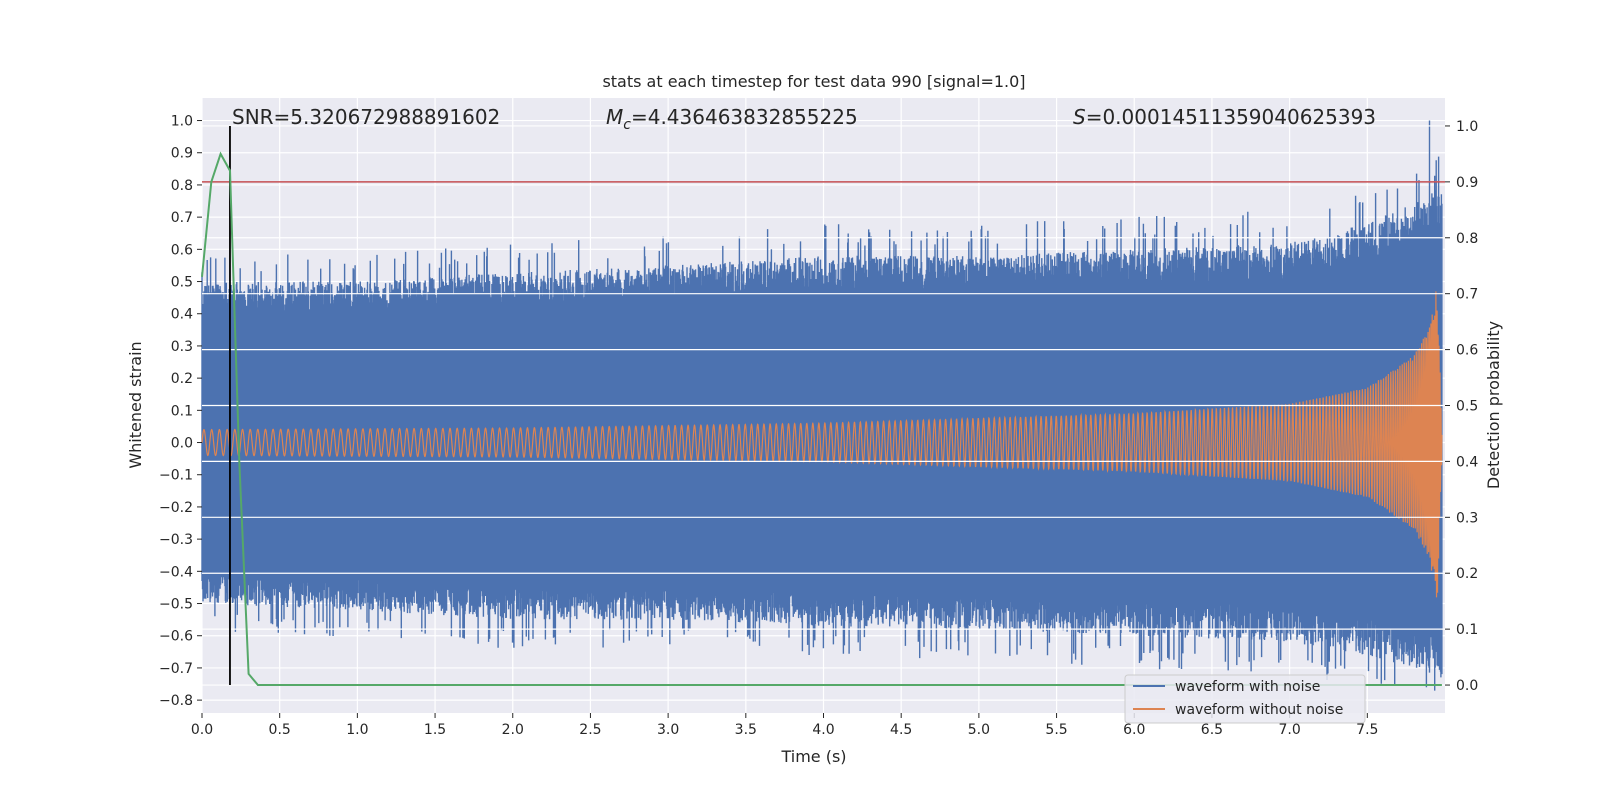 This screenshot has width=1600, height=800. What do you see at coordinates (176, 508) in the screenshot?
I see `left-tick-label: −0.2` at bounding box center [176, 508].